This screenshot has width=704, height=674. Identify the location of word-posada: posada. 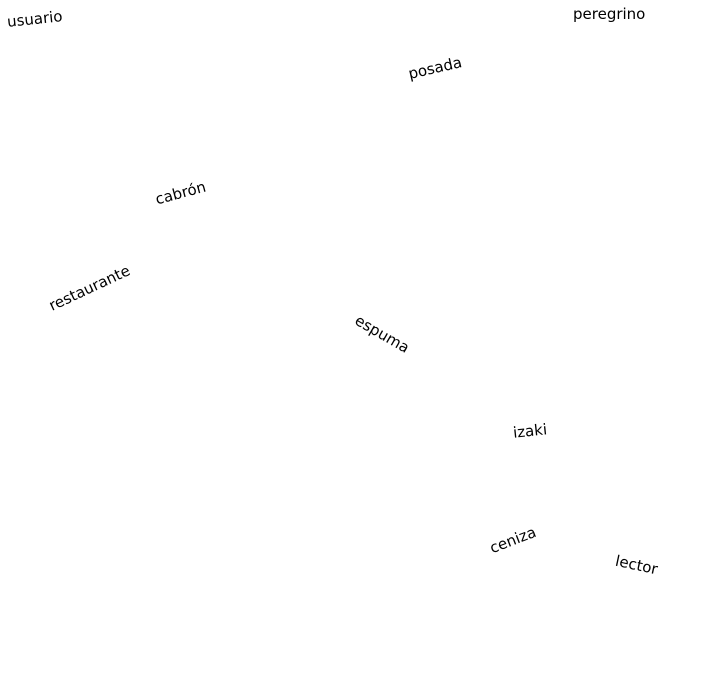
(435, 68).